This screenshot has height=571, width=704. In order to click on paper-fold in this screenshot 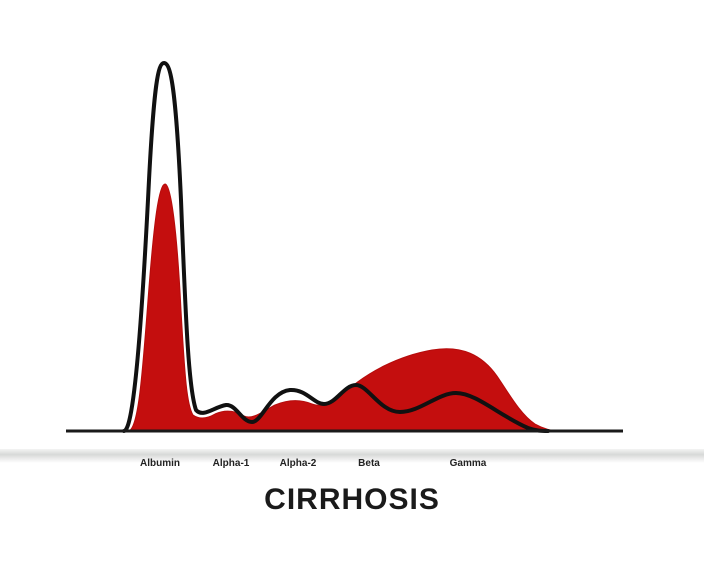, I will do `click(352, 456)`.